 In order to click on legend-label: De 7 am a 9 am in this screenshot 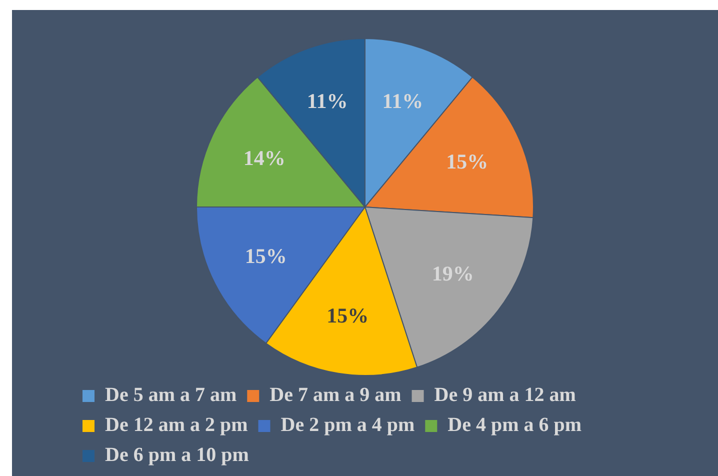, I will do `click(336, 395)`.